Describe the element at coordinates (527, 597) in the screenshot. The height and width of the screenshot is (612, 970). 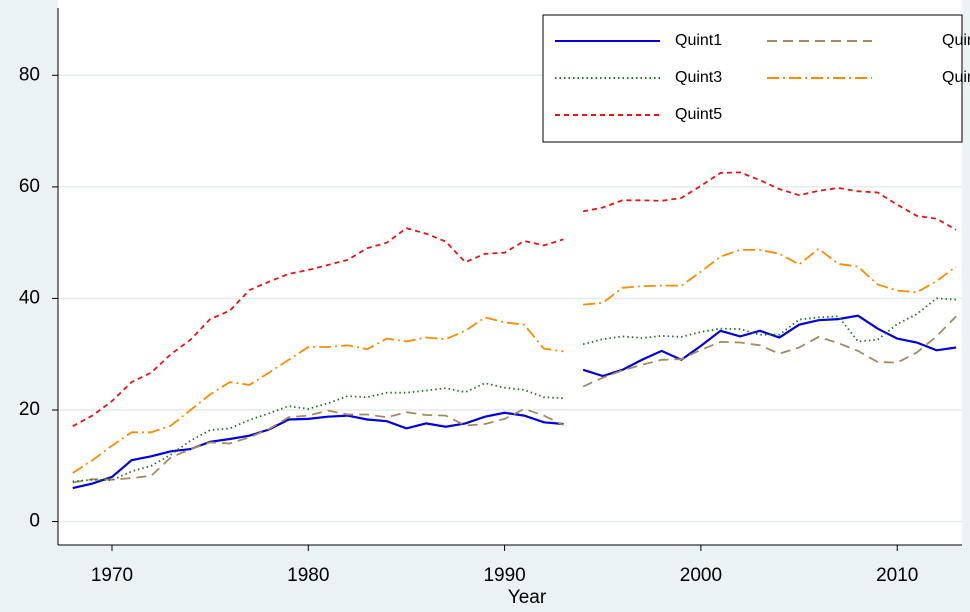
I see `x-axis-label: Year` at that location.